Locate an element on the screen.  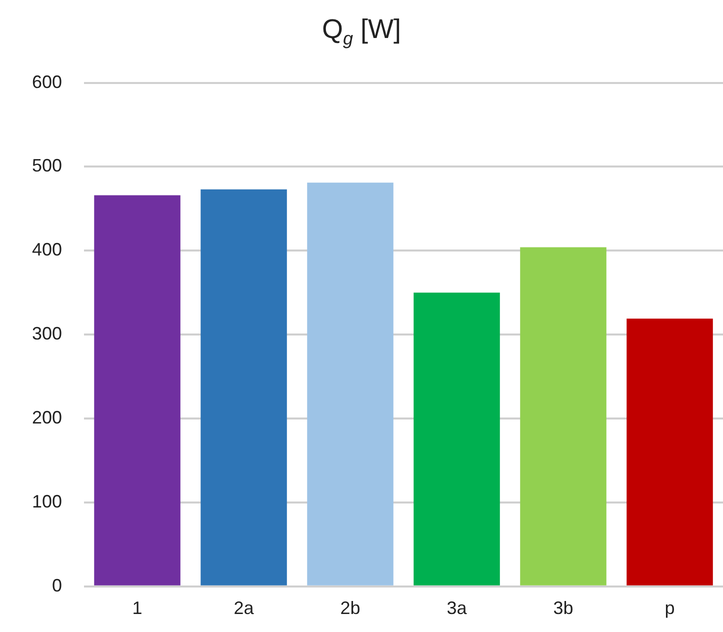
y-tick-label: 600 is located at coordinates (47, 82).